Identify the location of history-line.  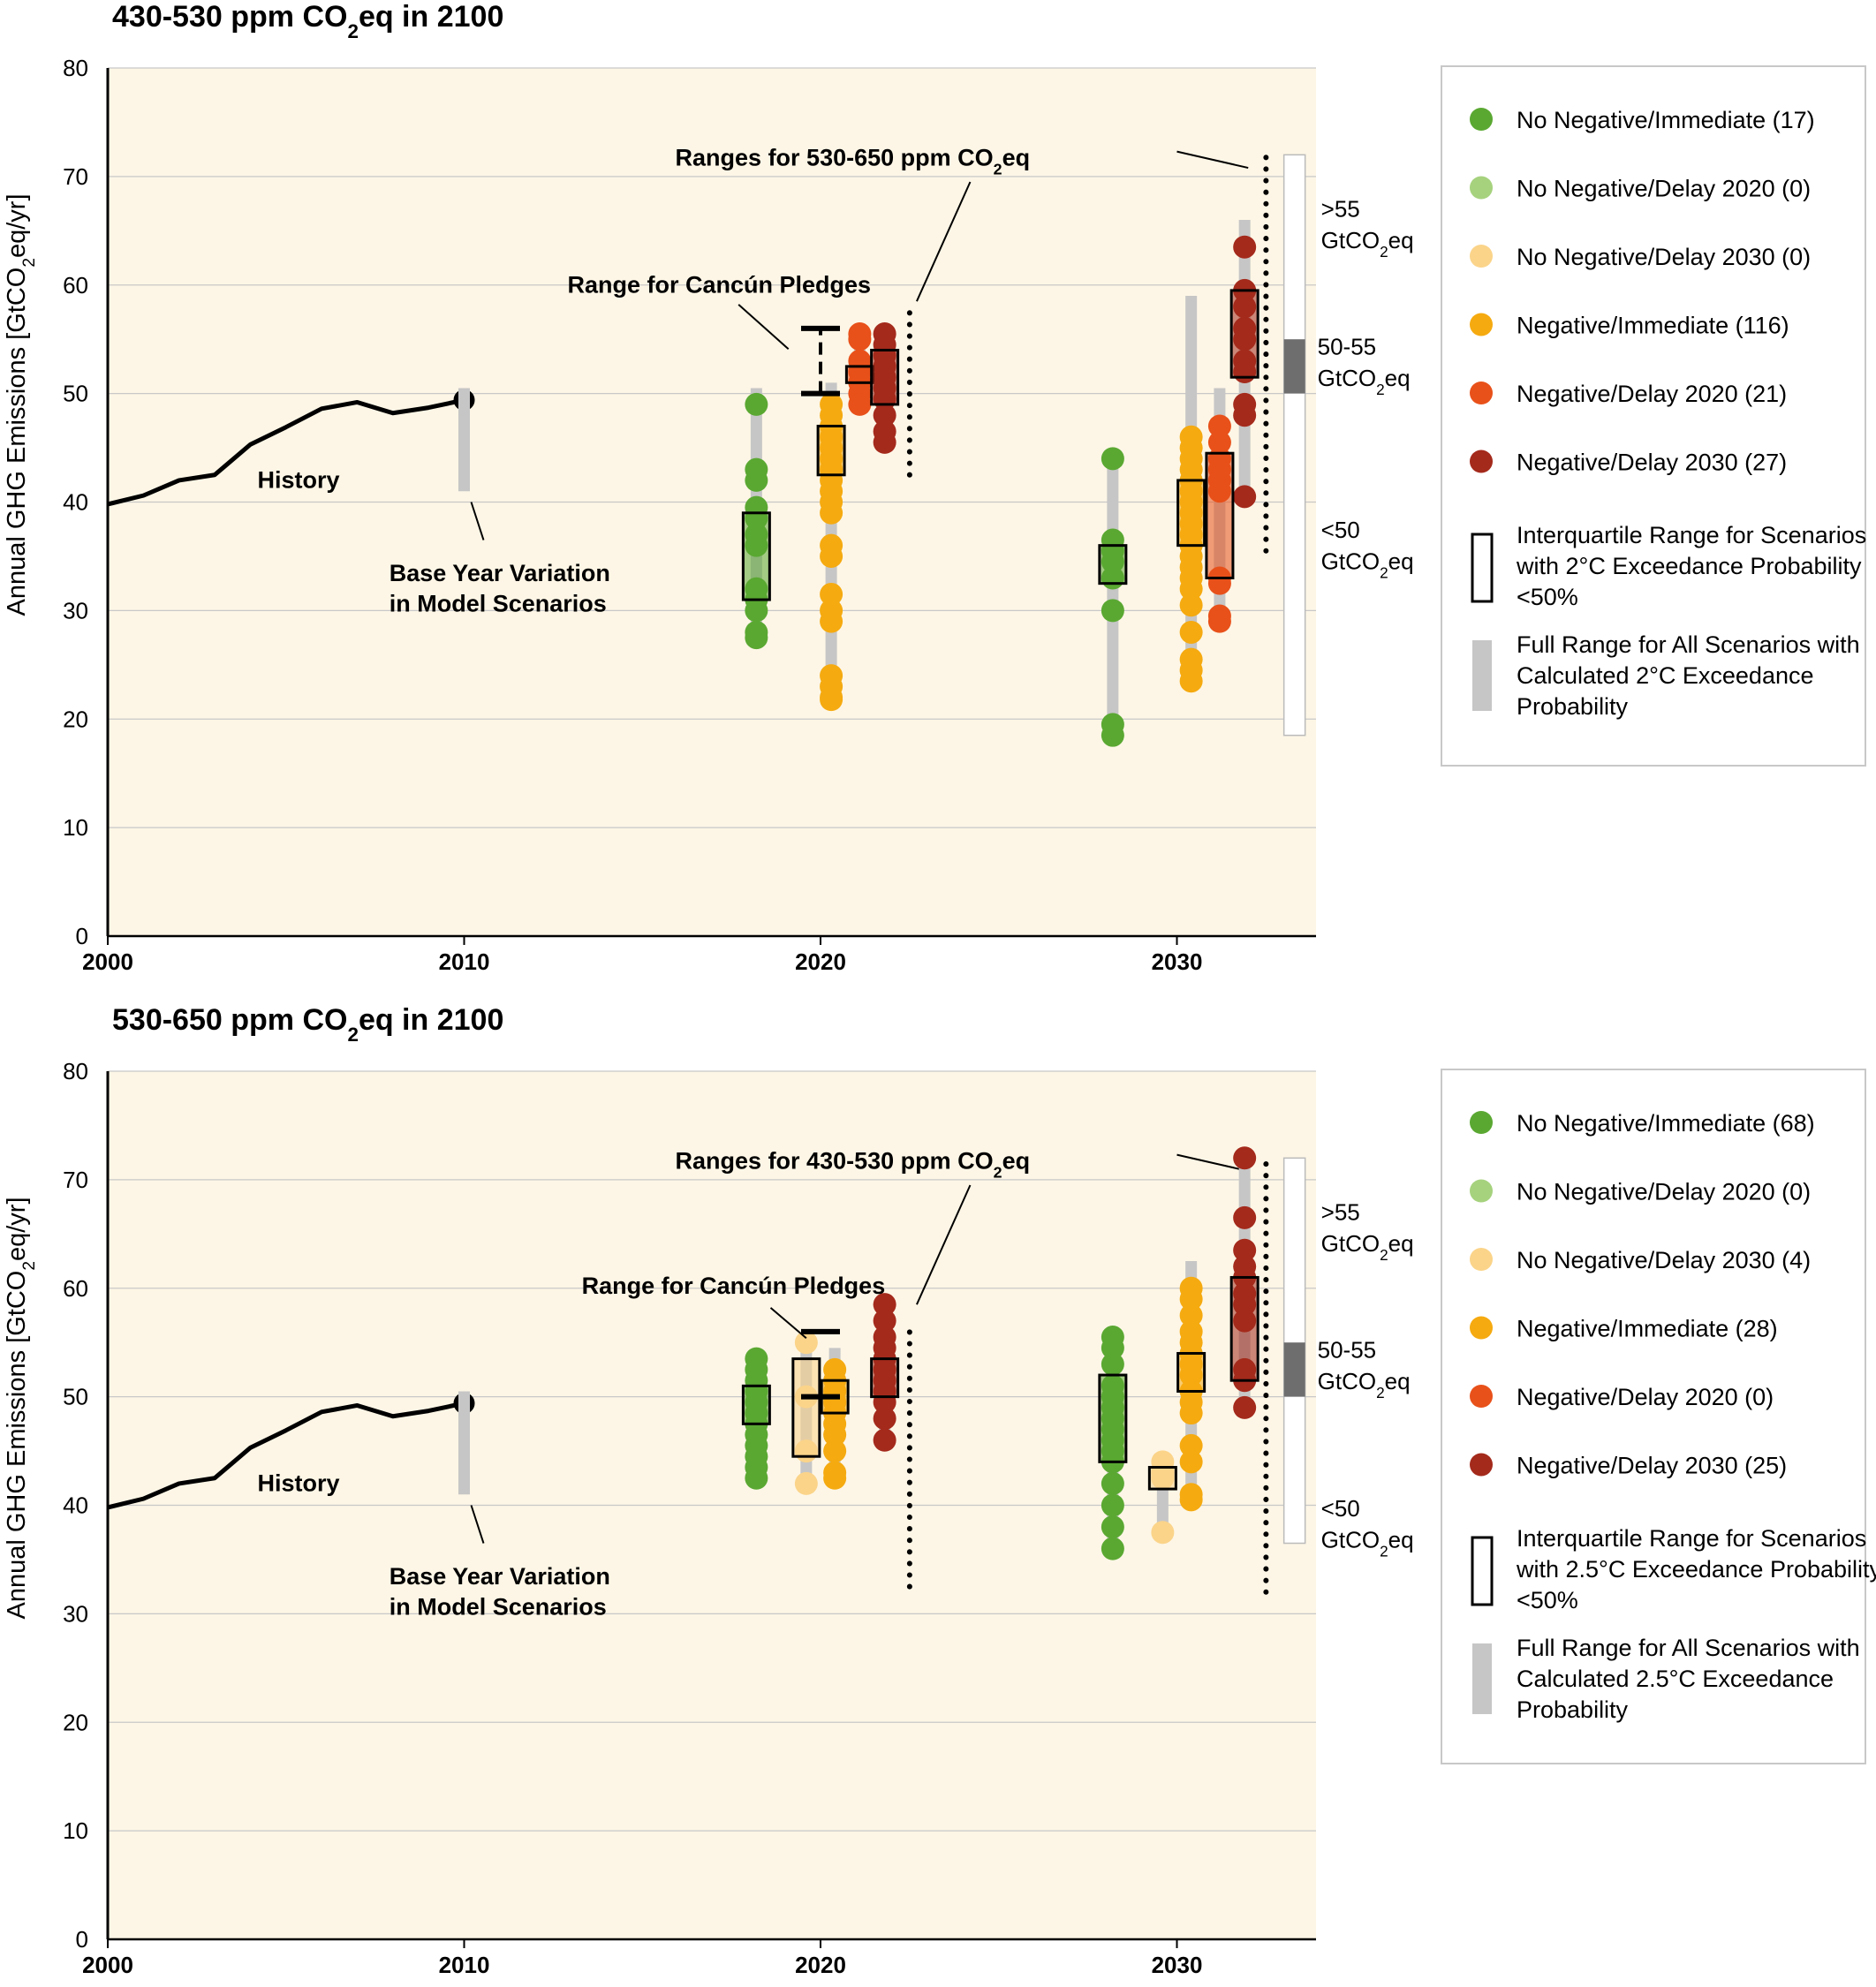
(286, 452).